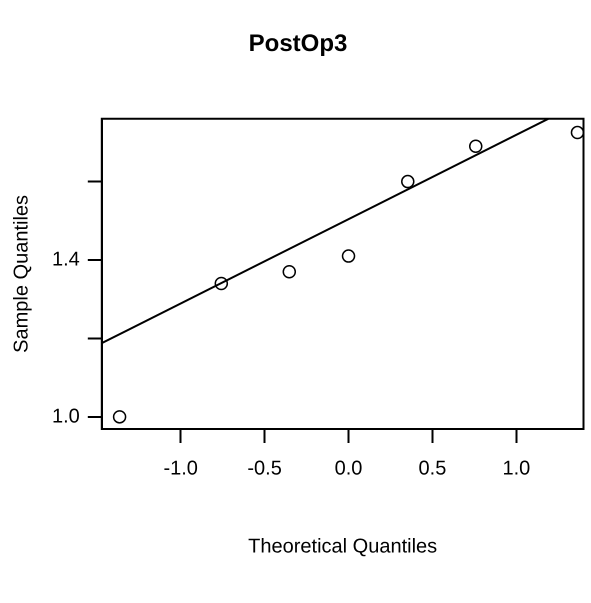  Describe the element at coordinates (180, 469) in the screenshot. I see `x-tick-label: -1.0` at that location.